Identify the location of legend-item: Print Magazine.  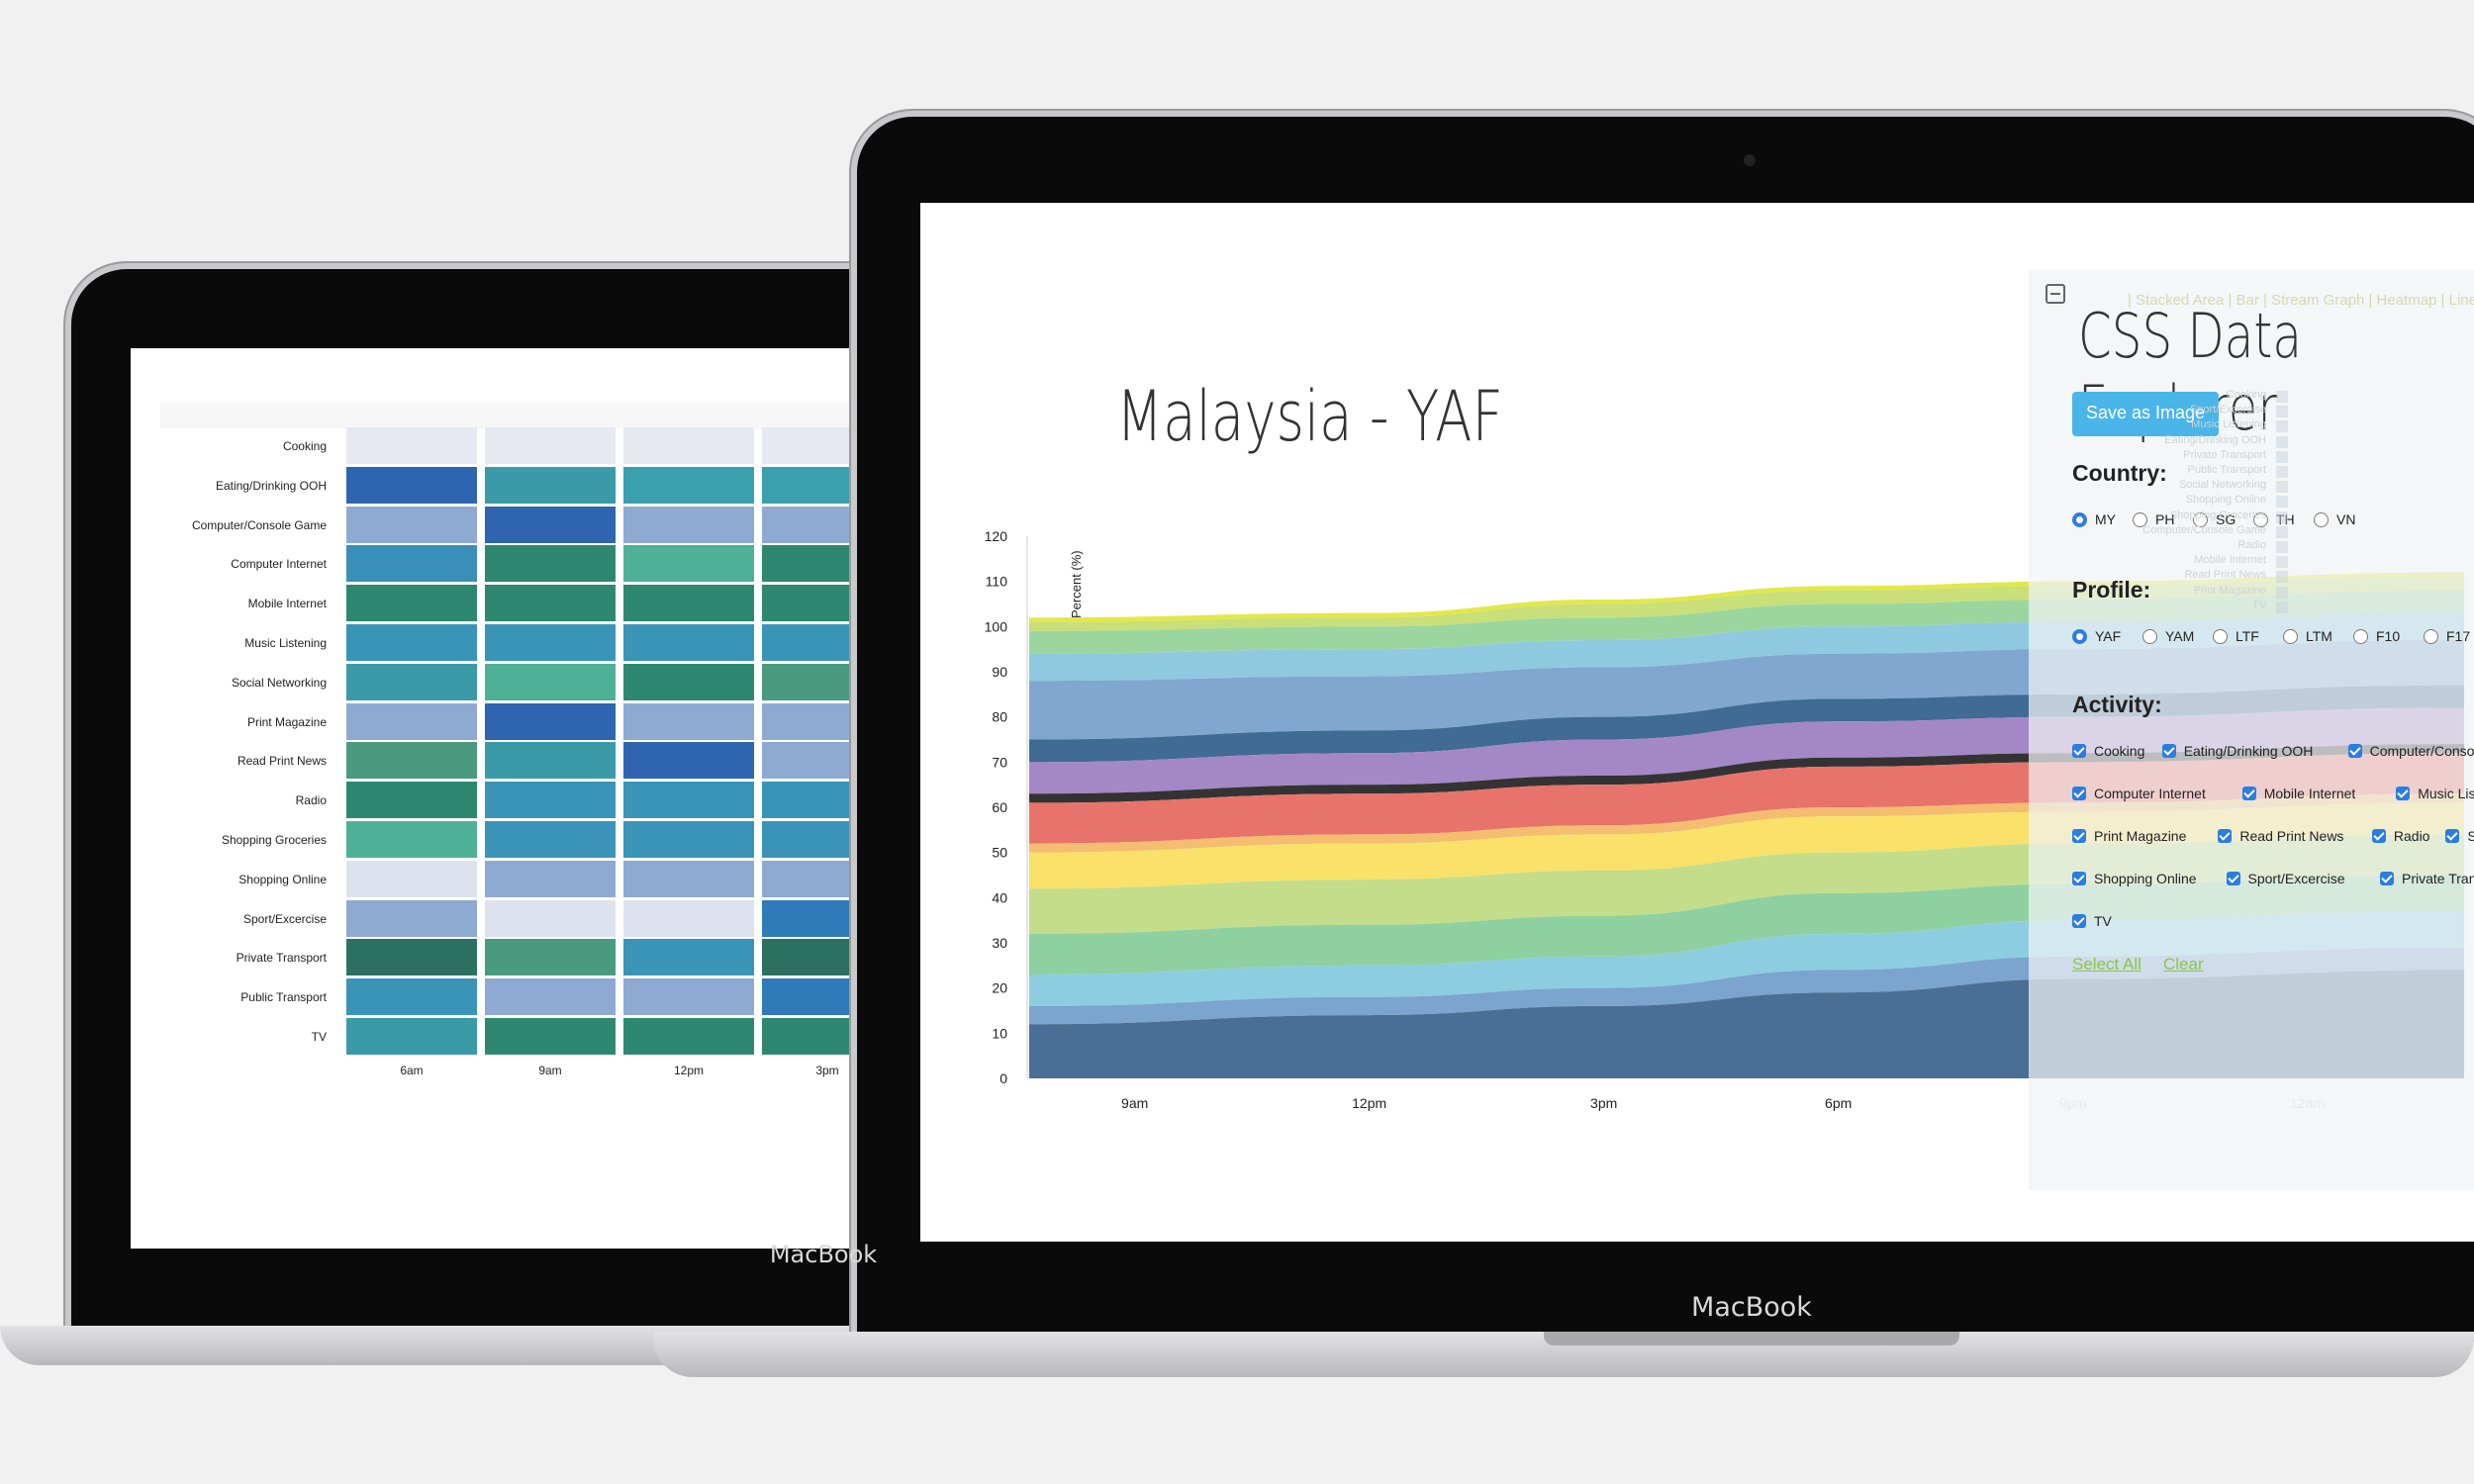
(2230, 590).